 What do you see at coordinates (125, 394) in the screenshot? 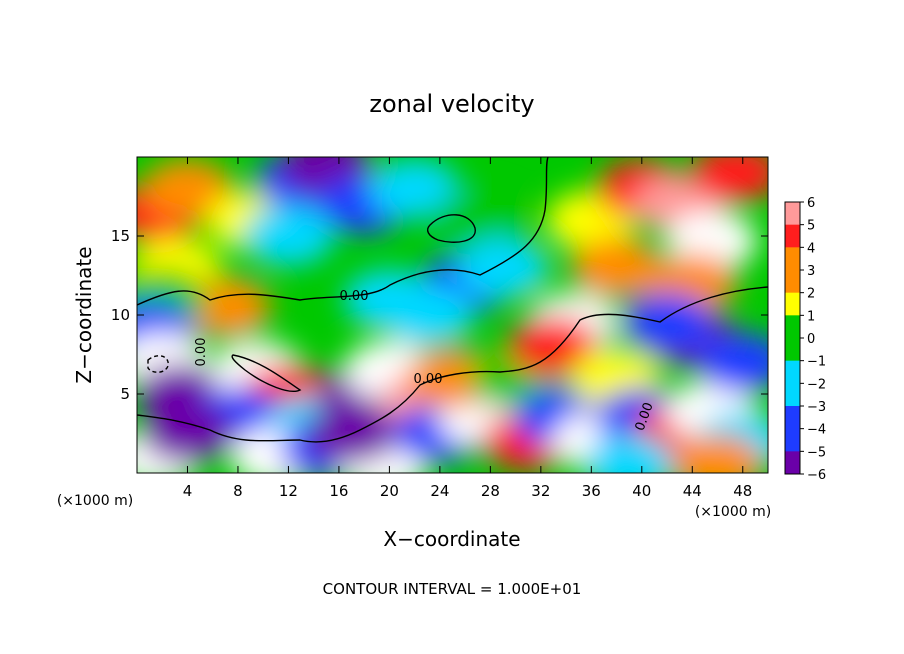
I see `y-tick-label-5: 5` at bounding box center [125, 394].